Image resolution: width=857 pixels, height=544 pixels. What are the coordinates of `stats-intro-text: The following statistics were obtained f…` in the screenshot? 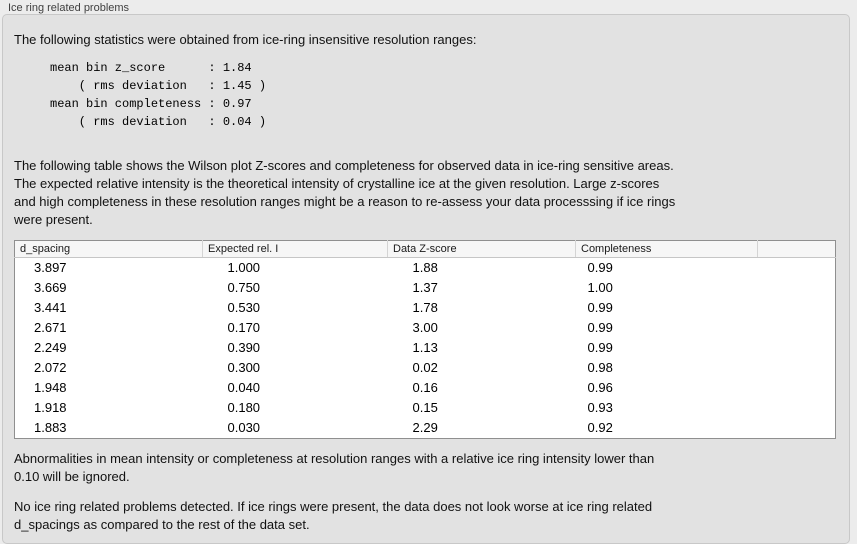 It's located at (245, 39).